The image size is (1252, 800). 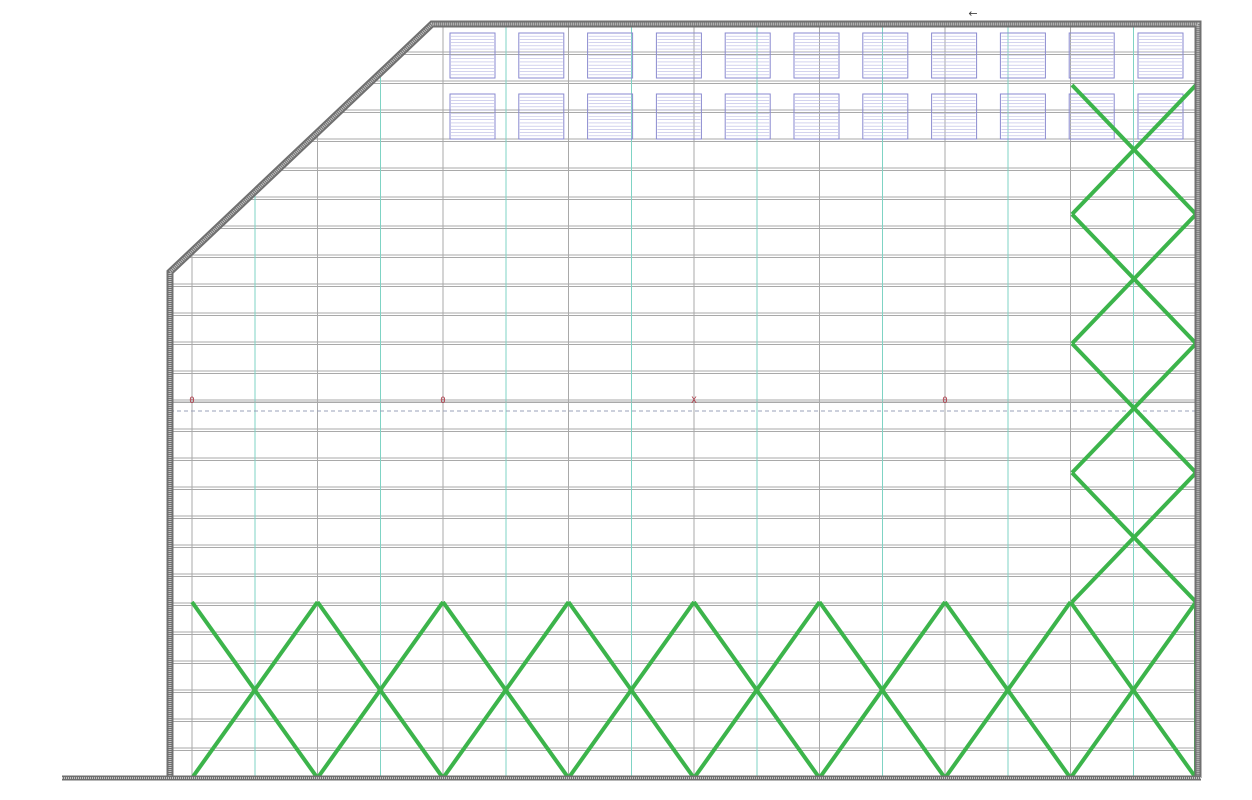 I want to click on direction-arrow-icon: ←, so click(x=972, y=13).